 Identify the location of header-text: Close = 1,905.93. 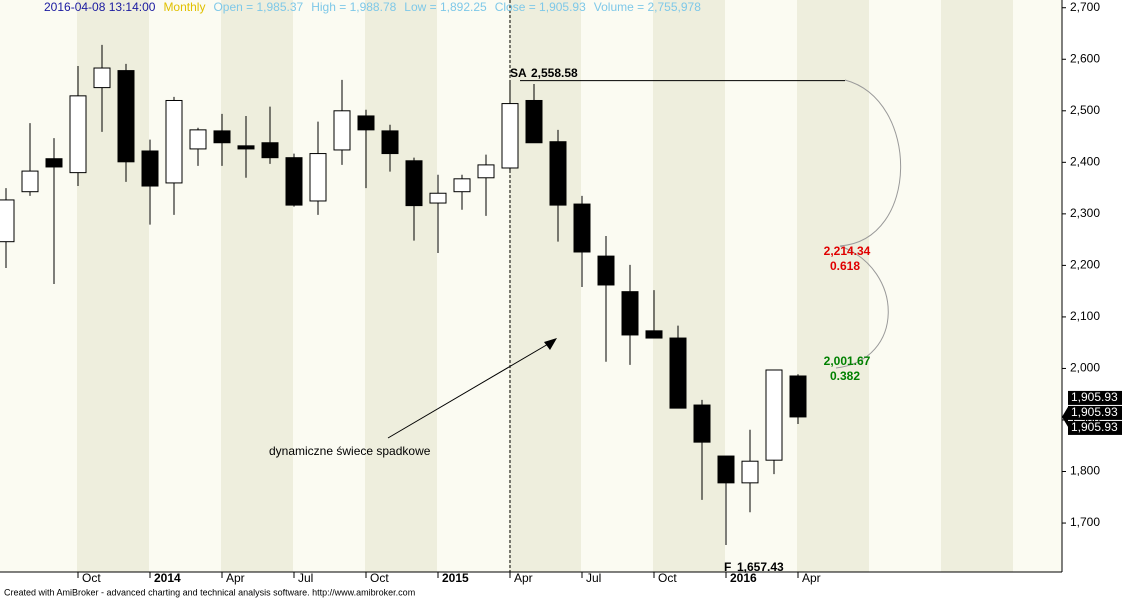
(540, 7).